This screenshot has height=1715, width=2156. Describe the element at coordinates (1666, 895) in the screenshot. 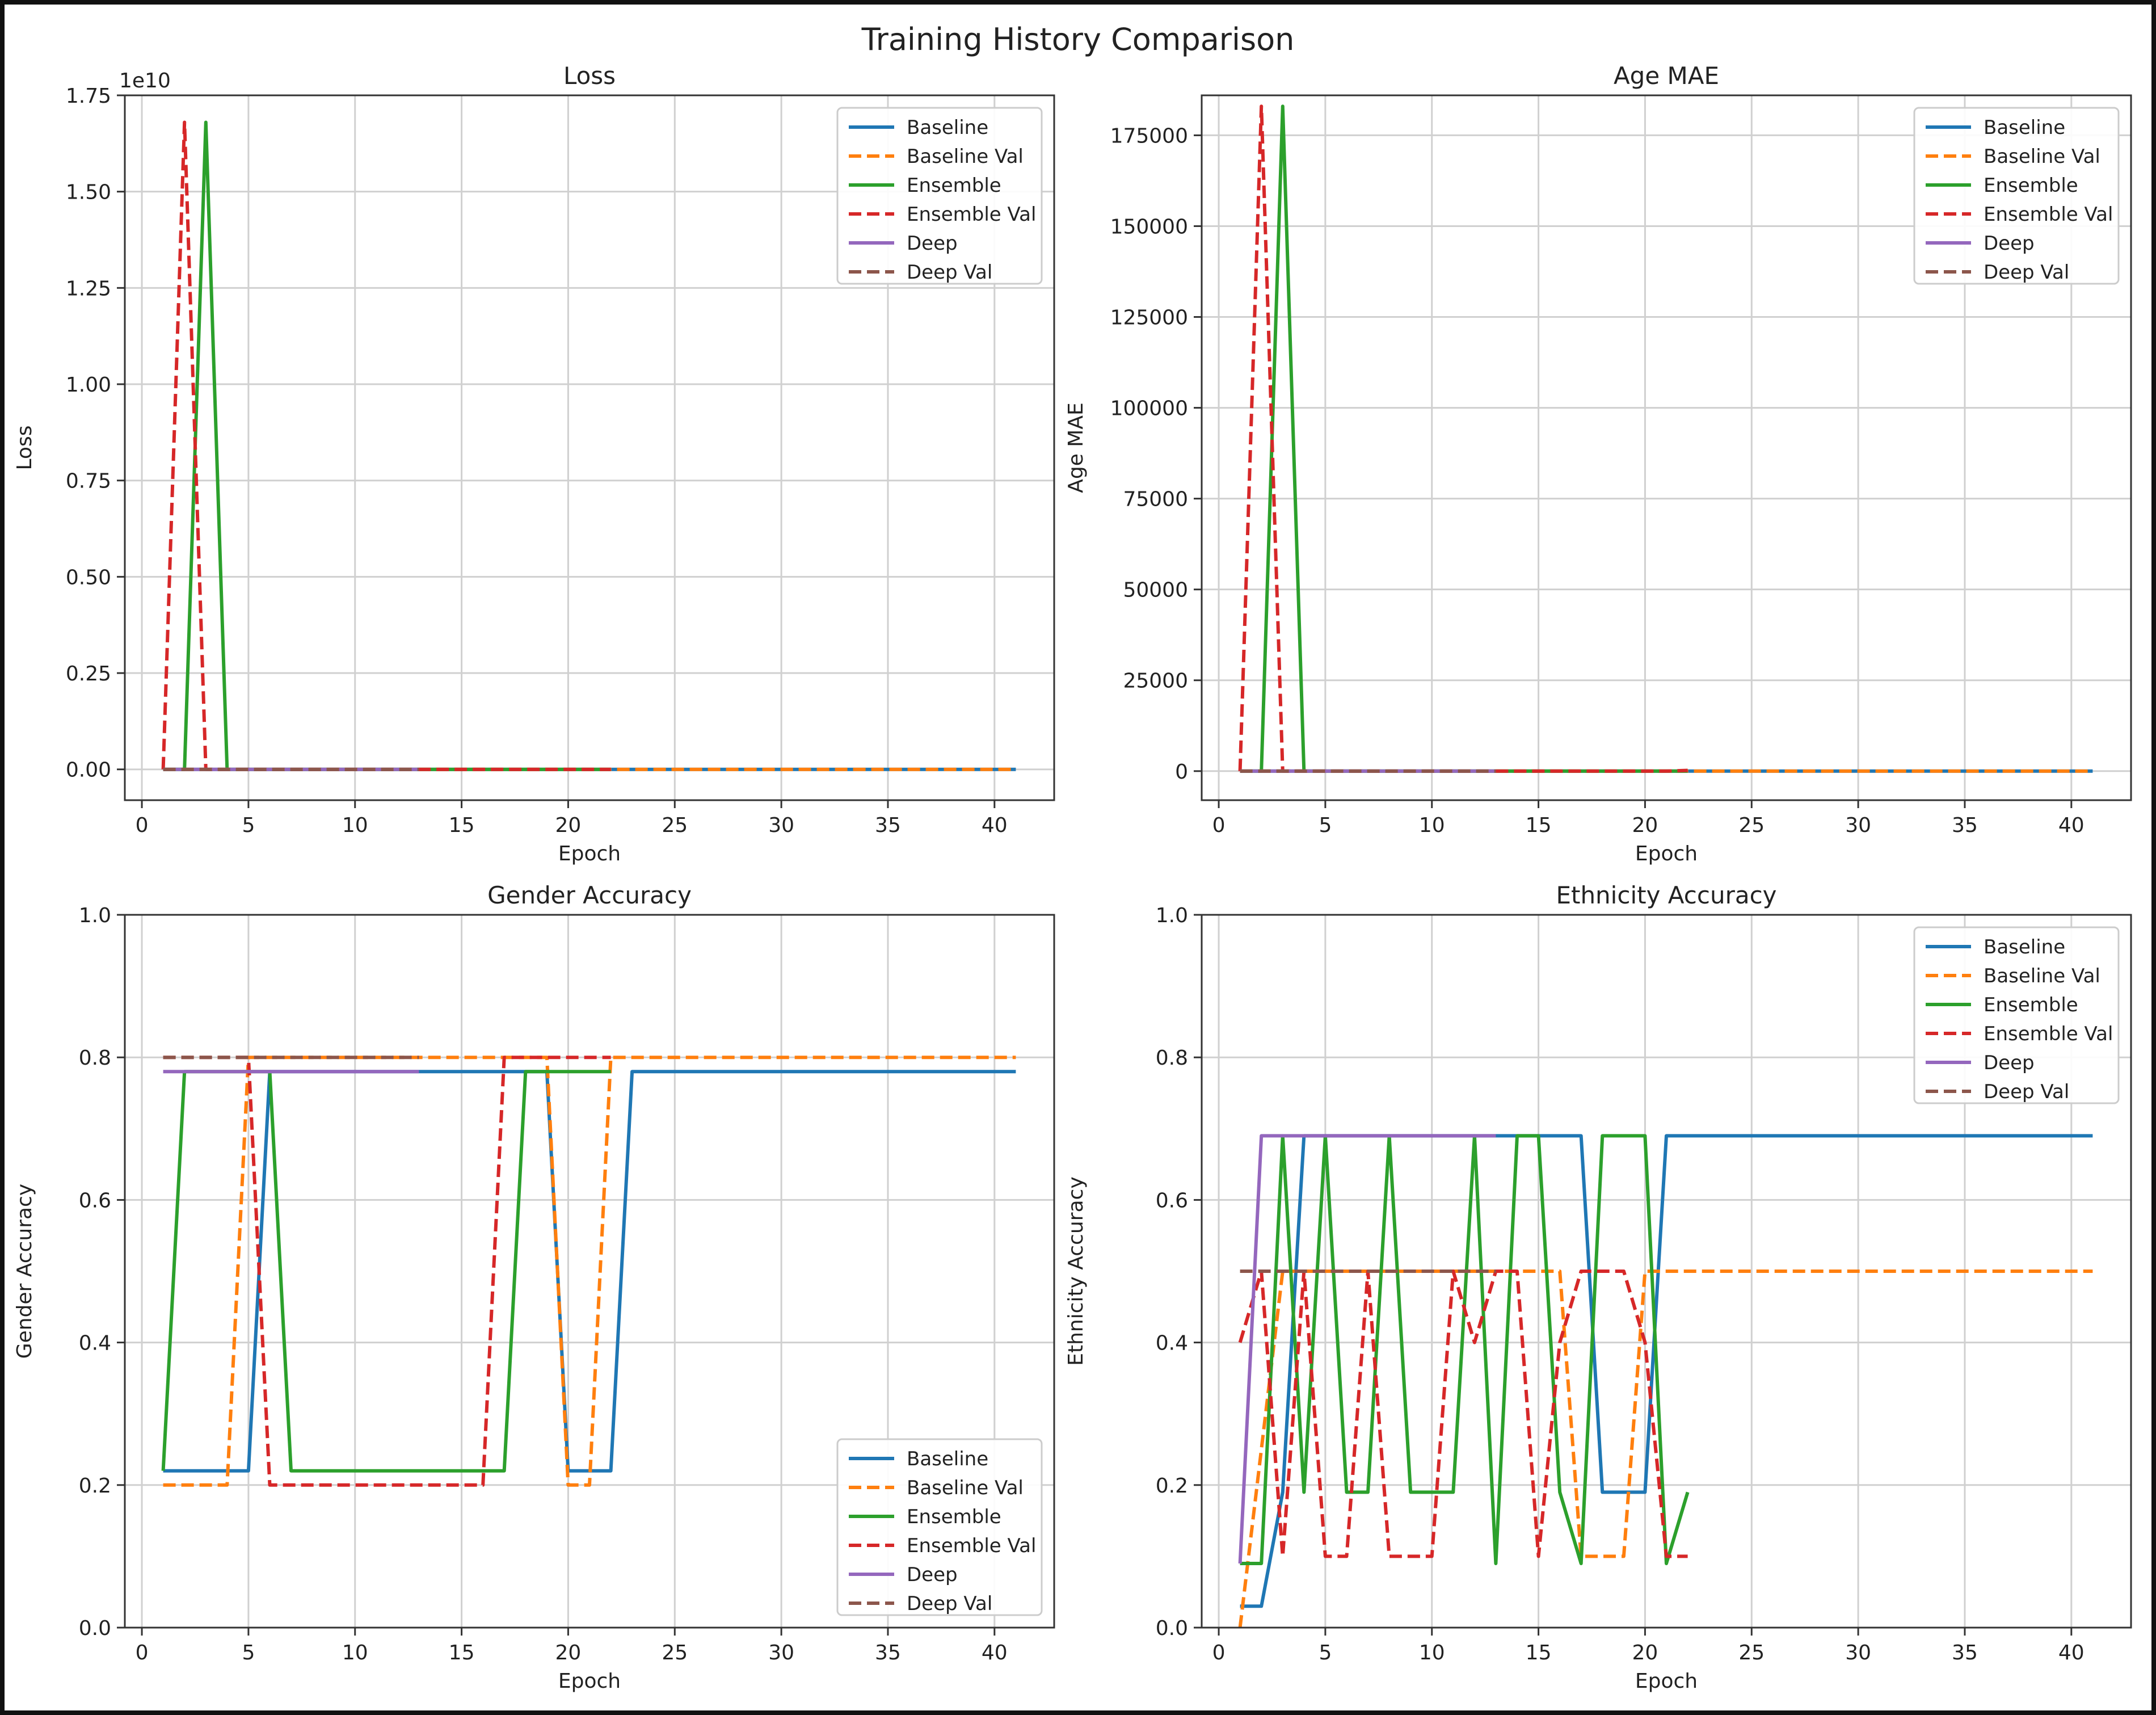

I see `subplot-title: Ethnicity Accuracy` at that location.